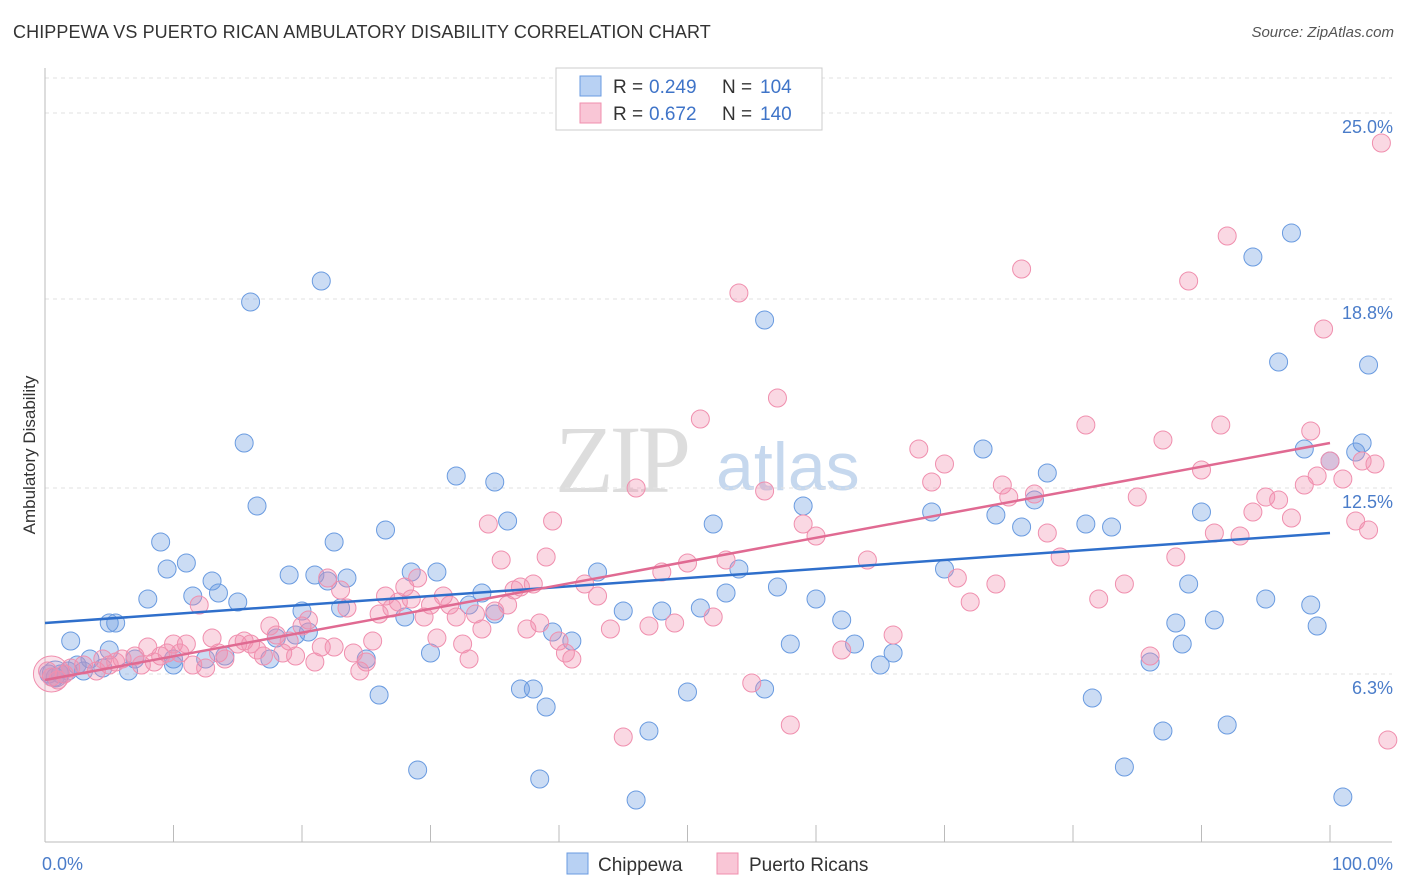 The height and width of the screenshot is (892, 1406). Describe the element at coordinates (689, 99) in the screenshot. I see `correlation-legend: R = 0.249 N = 104 R = 0.672 N = 140` at that location.